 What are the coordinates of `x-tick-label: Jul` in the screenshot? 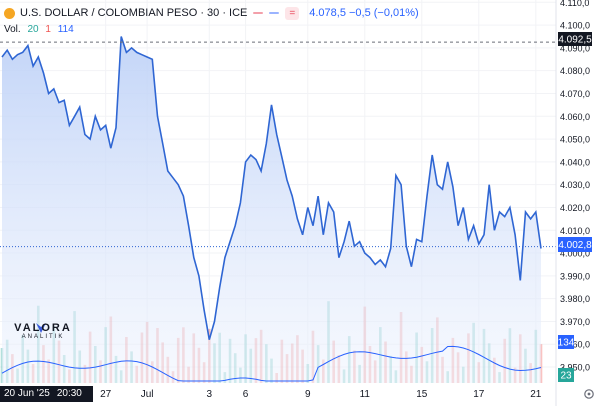 It's located at (147, 394).